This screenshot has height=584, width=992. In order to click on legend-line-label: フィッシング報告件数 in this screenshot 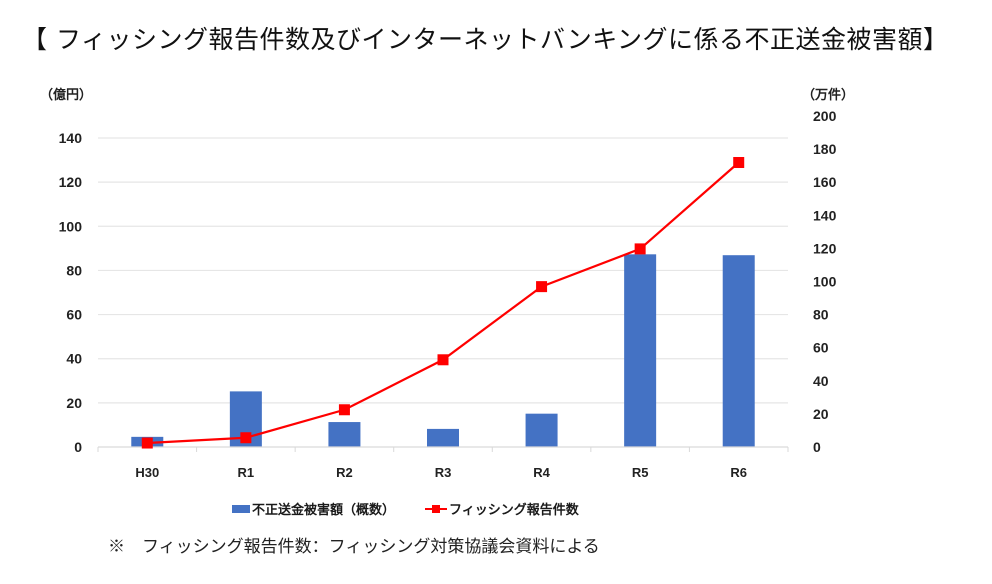, I will do `click(514, 510)`.